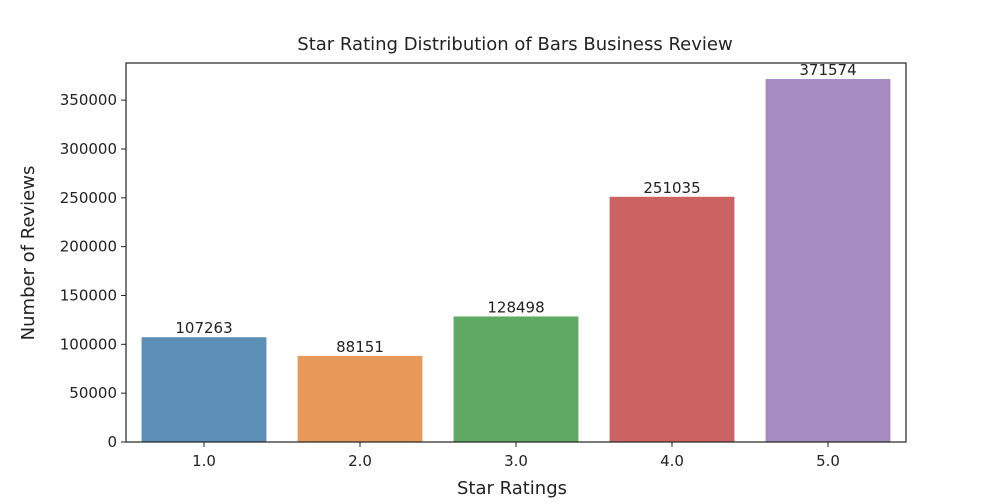 The image size is (1004, 504). Describe the element at coordinates (672, 461) in the screenshot. I see `x-tick-label: 4.0` at that location.